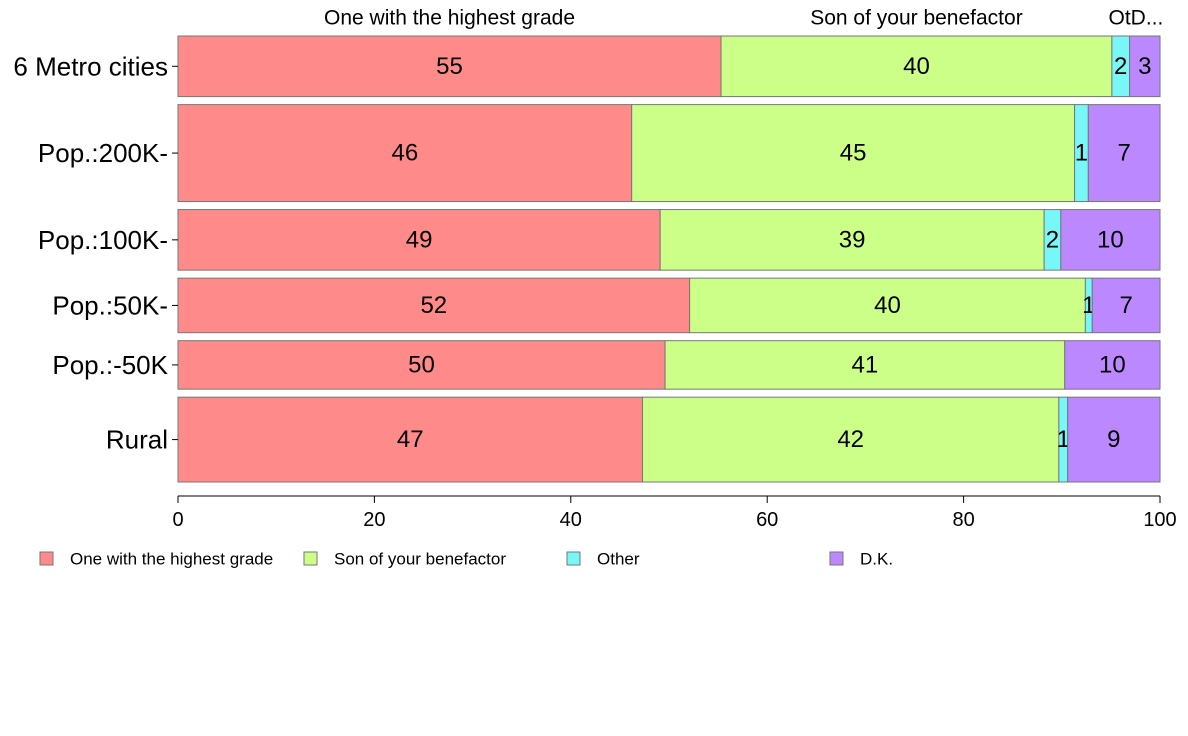 This screenshot has height=736, width=1188. What do you see at coordinates (618, 559) in the screenshot?
I see `legend-label: Other` at bounding box center [618, 559].